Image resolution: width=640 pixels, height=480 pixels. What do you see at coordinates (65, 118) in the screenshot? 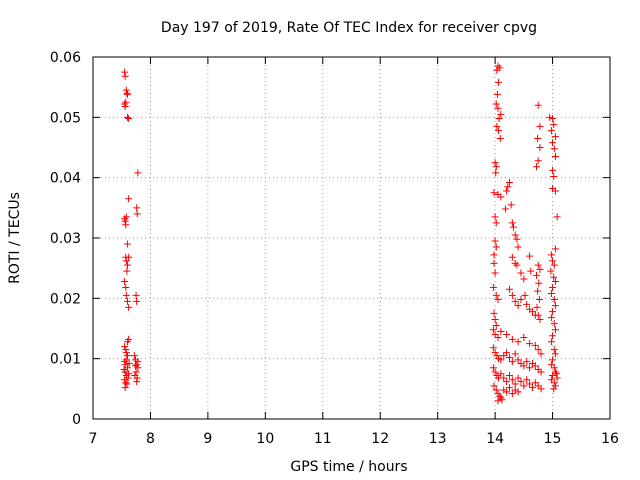
I see `y-tick-label: 0.05` at bounding box center [65, 118].